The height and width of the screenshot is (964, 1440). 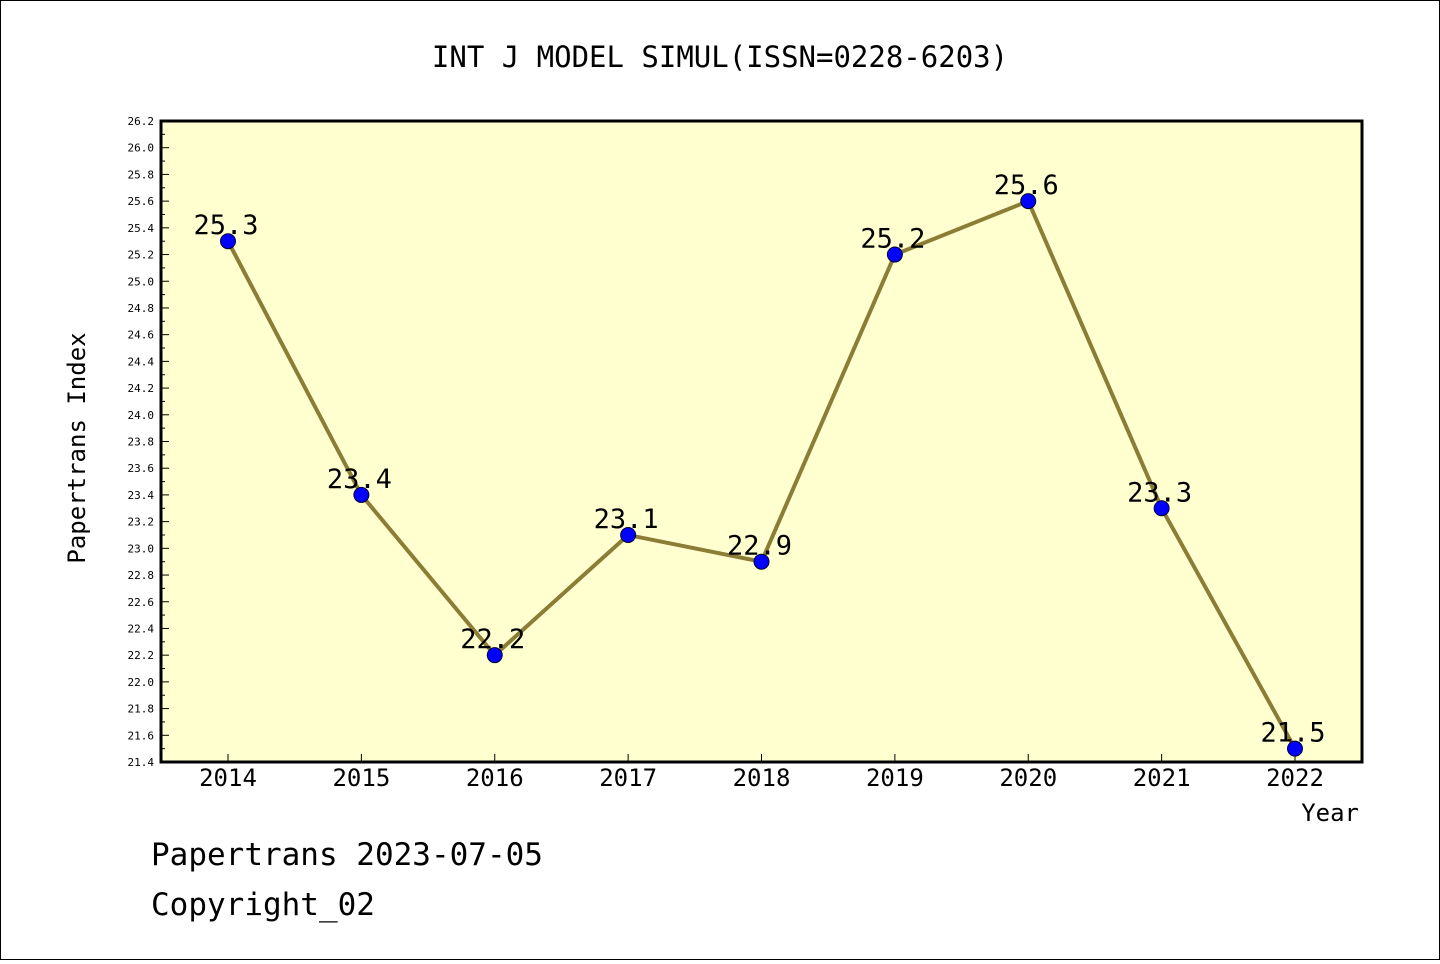 What do you see at coordinates (1292, 733) in the screenshot?
I see `data-label: 21.5` at bounding box center [1292, 733].